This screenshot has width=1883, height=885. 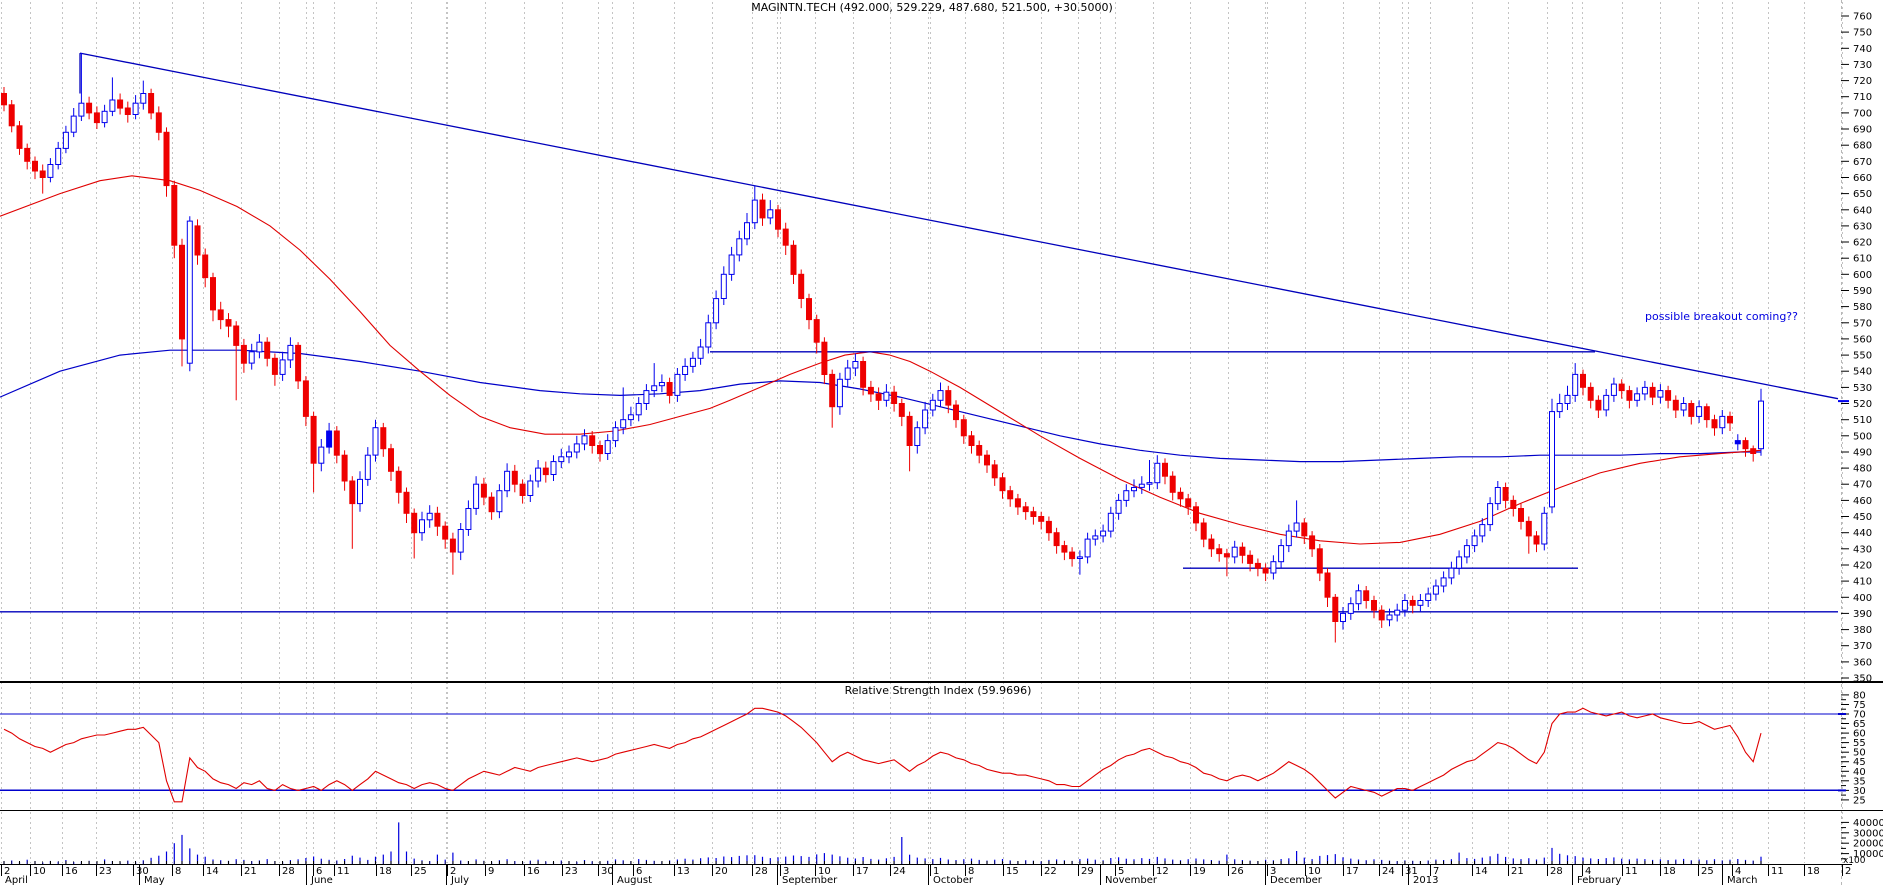 What do you see at coordinates (1862, 404) in the screenshot?
I see `svg-text: 520` at bounding box center [1862, 404].